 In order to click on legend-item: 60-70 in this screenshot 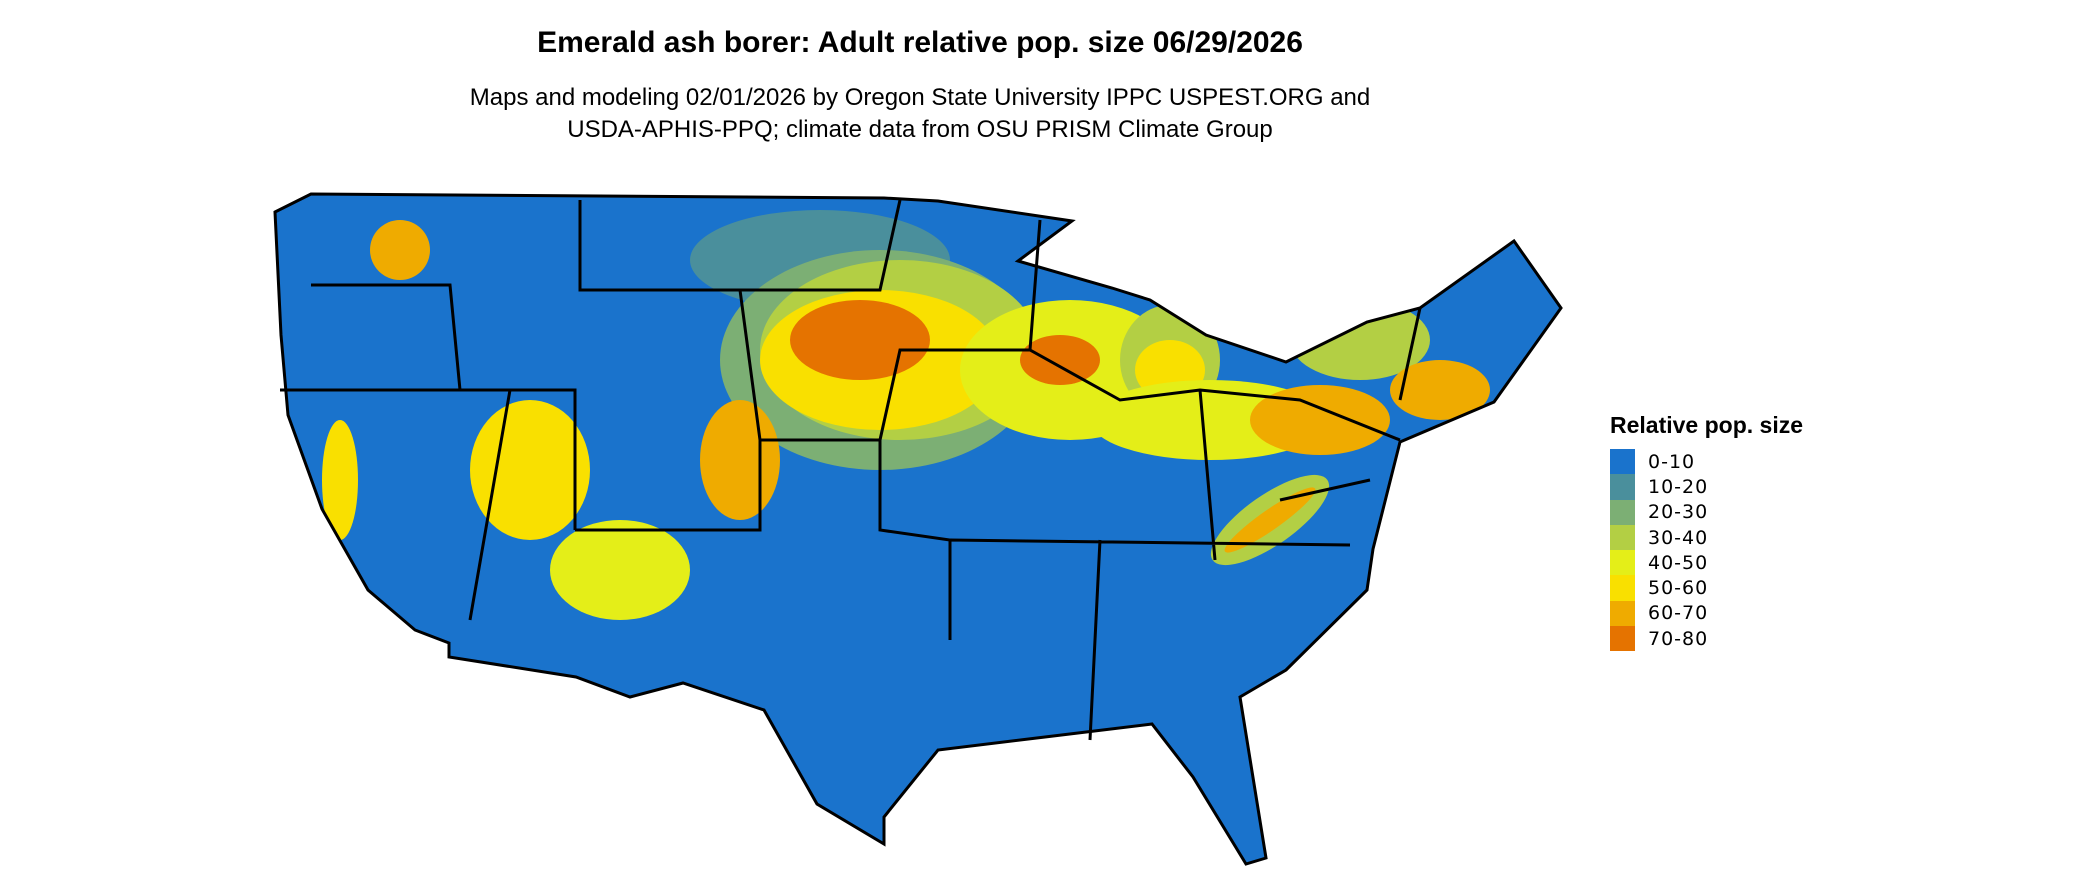, I will do `click(1706, 613)`.